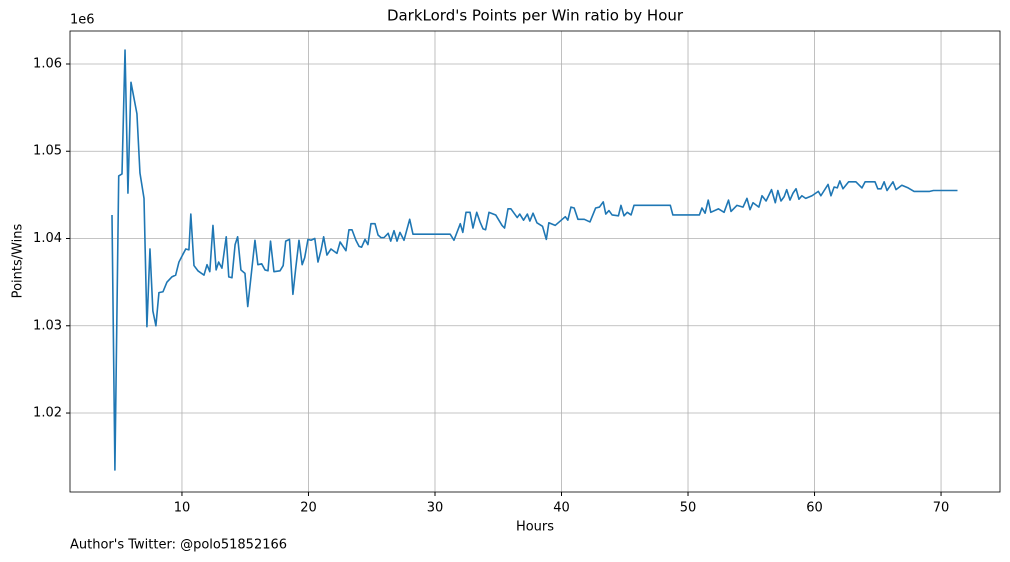  What do you see at coordinates (47, 63) in the screenshot?
I see `y-tick-label: 1.06` at bounding box center [47, 63].